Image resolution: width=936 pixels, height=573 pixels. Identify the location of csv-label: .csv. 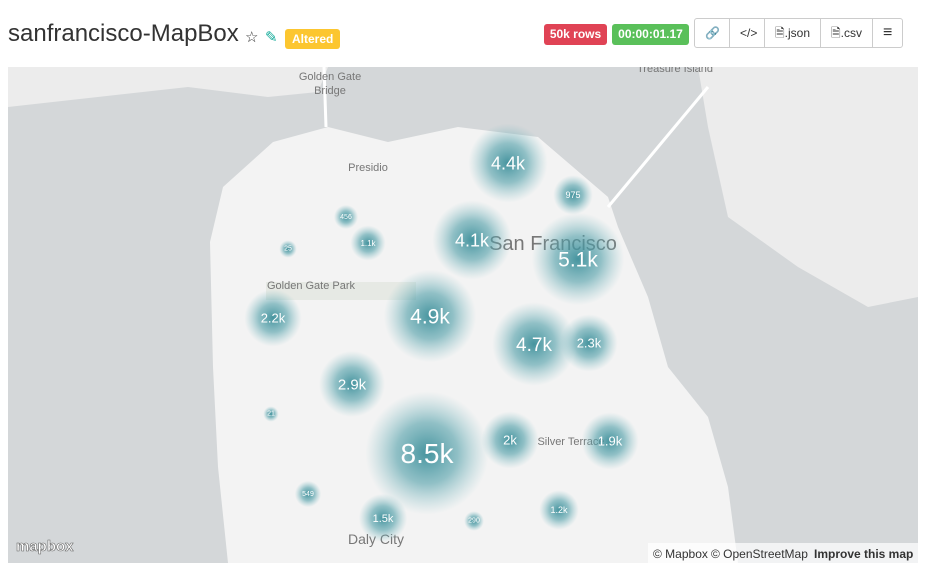
(851, 33).